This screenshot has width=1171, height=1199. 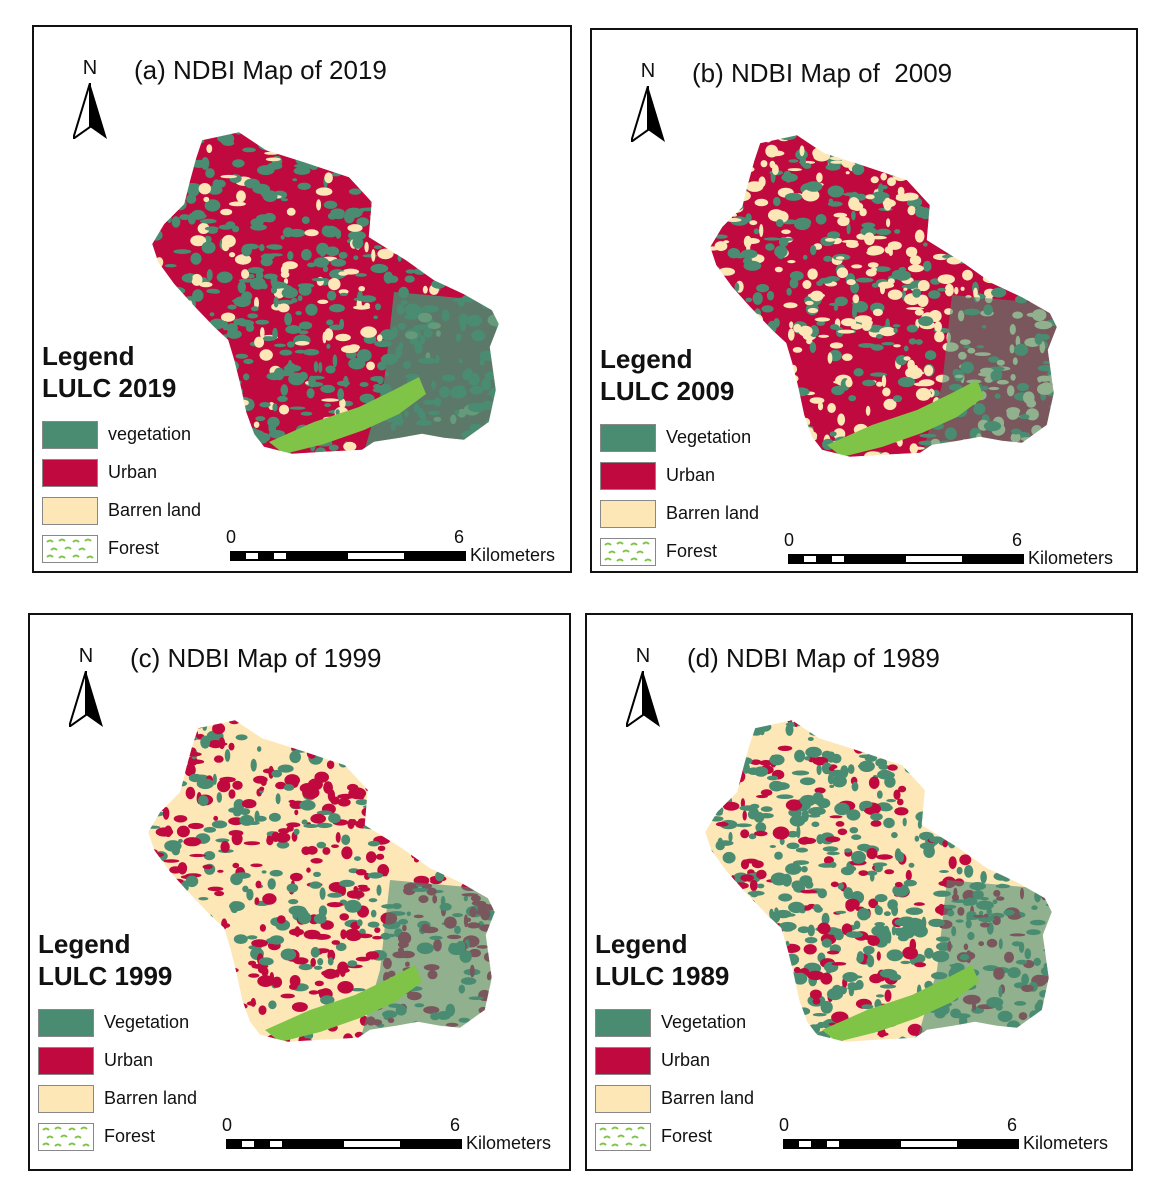 I want to click on legend-title: Legend, so click(x=646, y=359).